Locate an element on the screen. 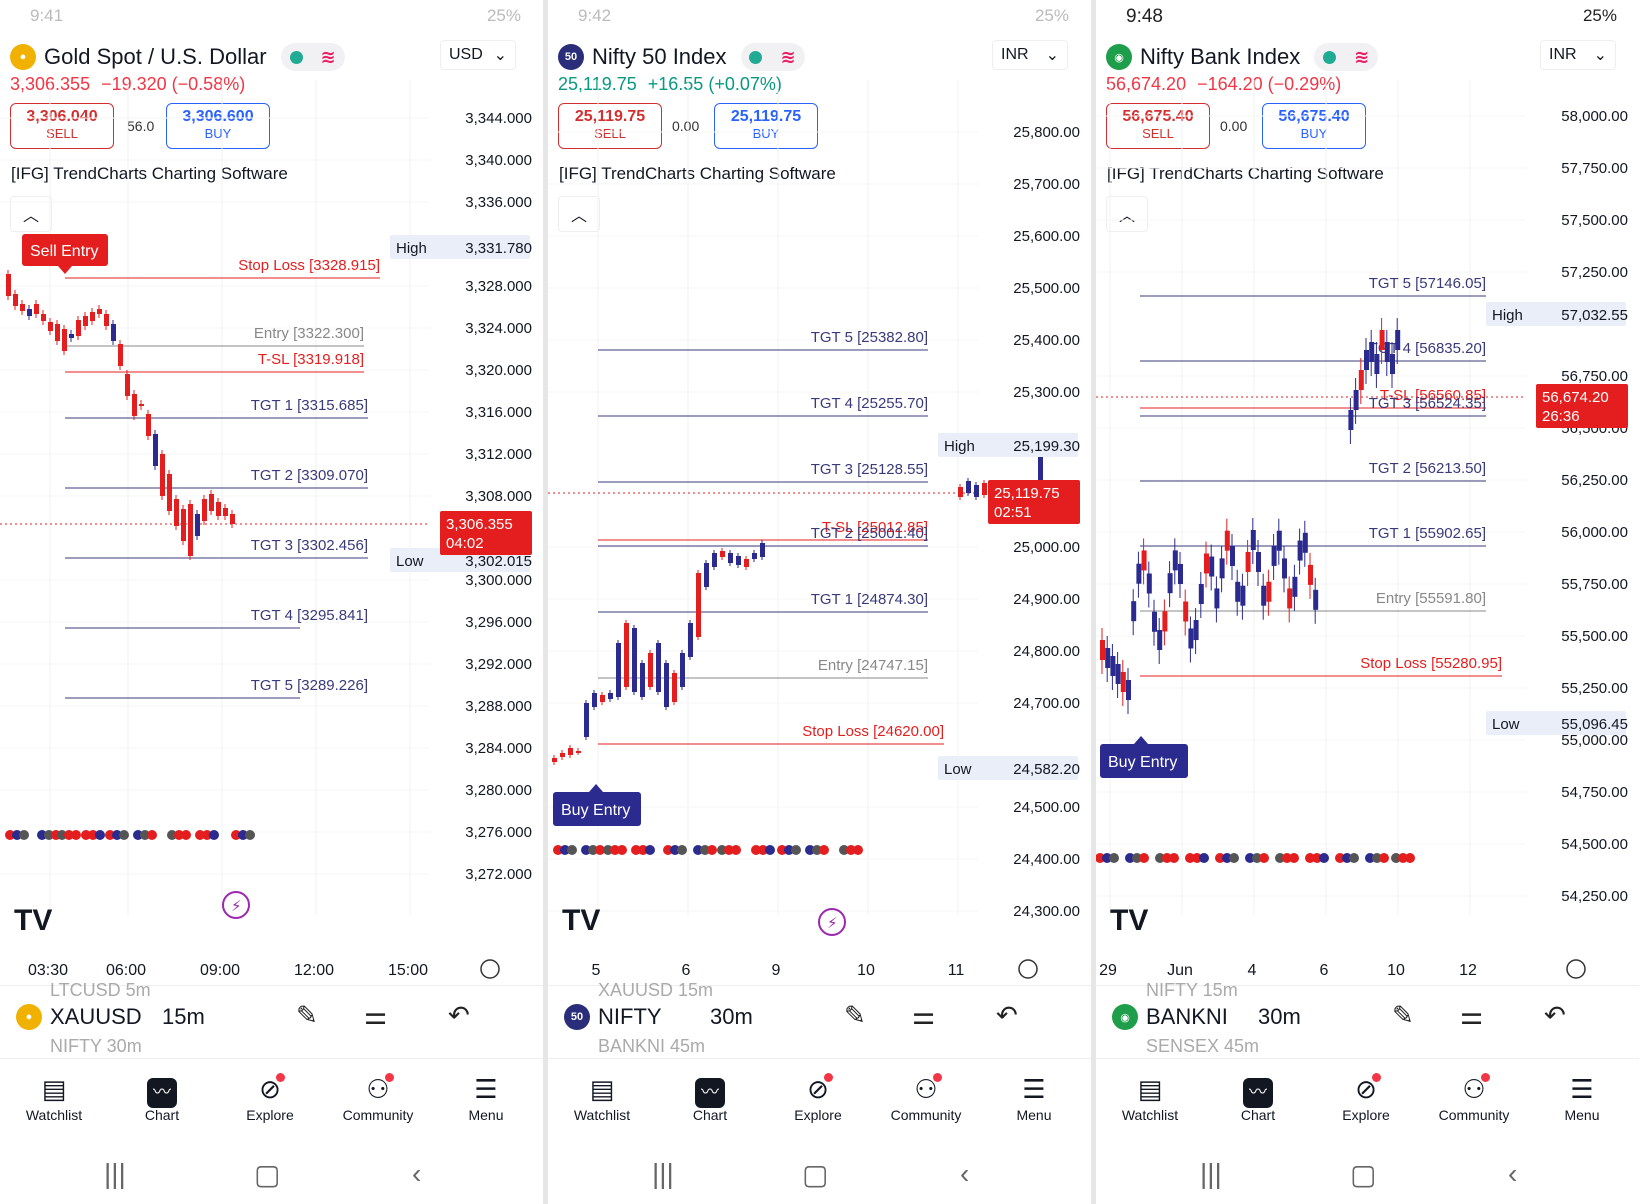 The width and height of the screenshot is (1640, 1204). interval-selector: 15m is located at coordinates (183, 1016).